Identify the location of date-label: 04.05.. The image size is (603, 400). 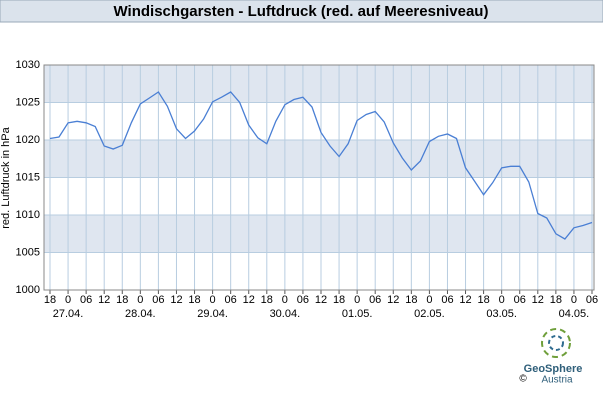
(574, 314).